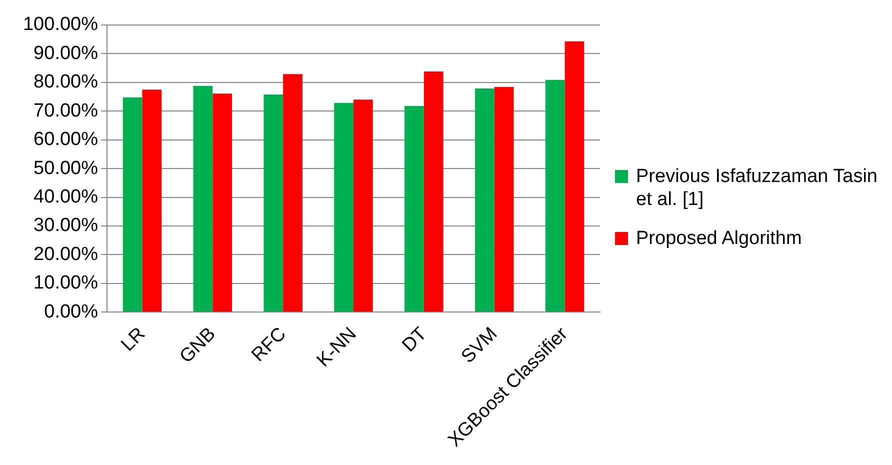 The image size is (892, 465). What do you see at coordinates (415, 339) in the screenshot?
I see `x-tick-label: DT` at bounding box center [415, 339].